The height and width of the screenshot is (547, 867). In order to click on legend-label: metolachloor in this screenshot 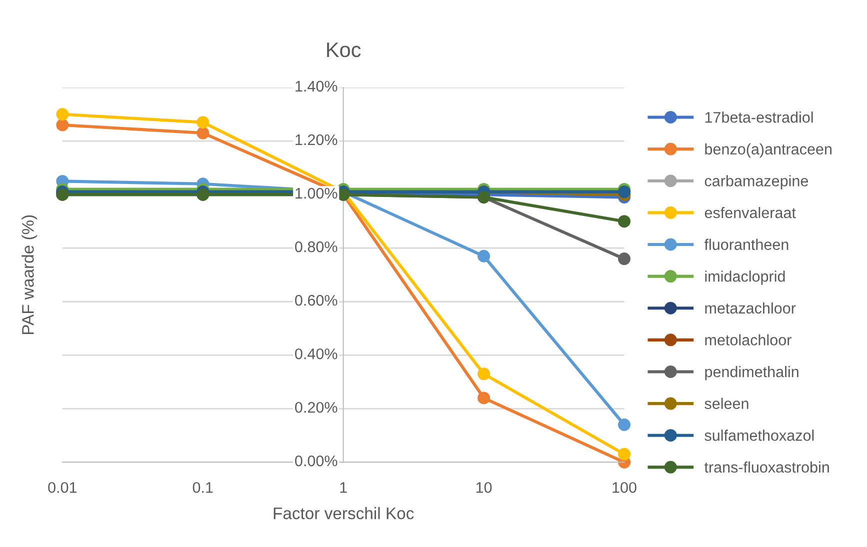, I will do `click(748, 340)`.